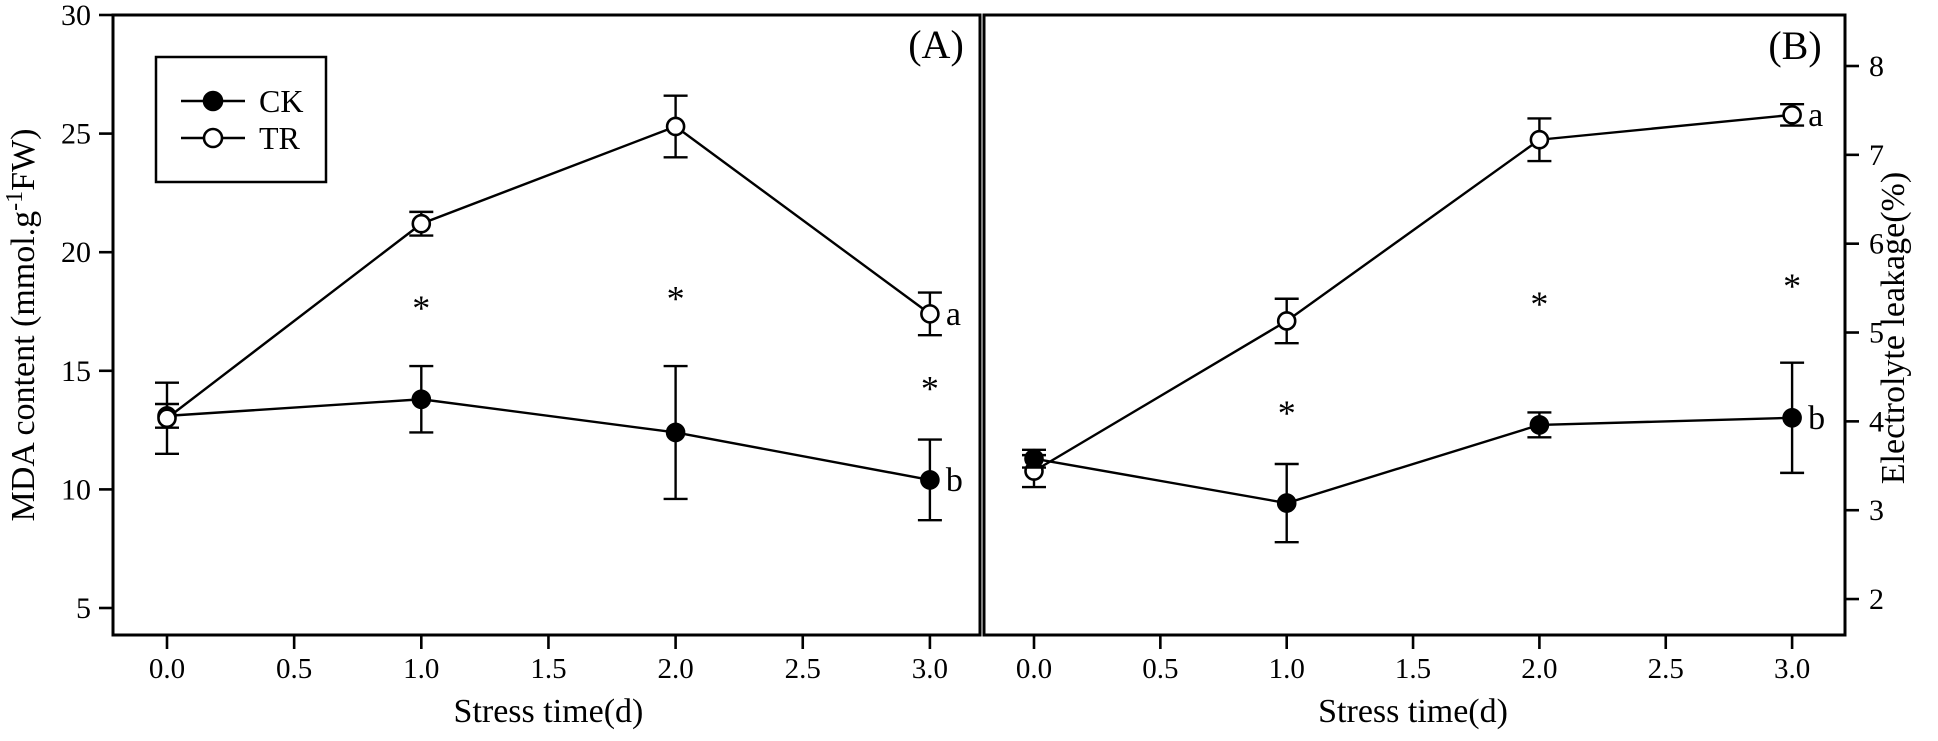  Describe the element at coordinates (76, 134) in the screenshot. I see `y-axis-tick-label: 25` at that location.